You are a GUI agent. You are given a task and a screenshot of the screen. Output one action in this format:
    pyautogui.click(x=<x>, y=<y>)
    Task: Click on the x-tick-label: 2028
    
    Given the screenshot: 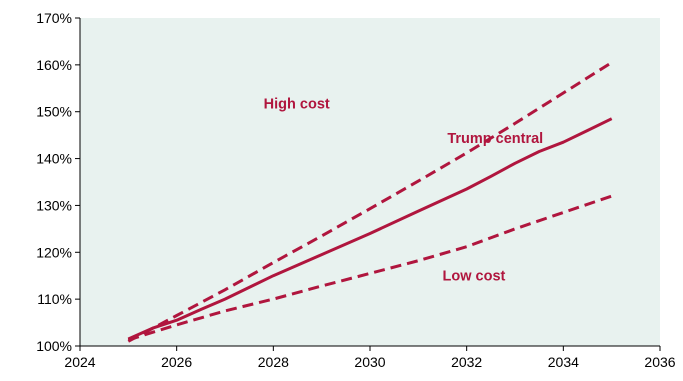 What is the action you would take?
    pyautogui.click(x=273, y=362)
    